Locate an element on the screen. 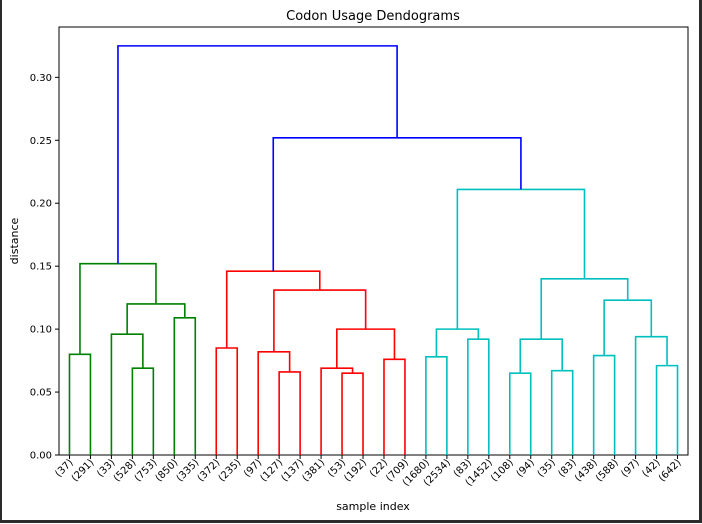 This screenshot has height=524, width=702. x-tick-label: (753) is located at coordinates (146, 470).